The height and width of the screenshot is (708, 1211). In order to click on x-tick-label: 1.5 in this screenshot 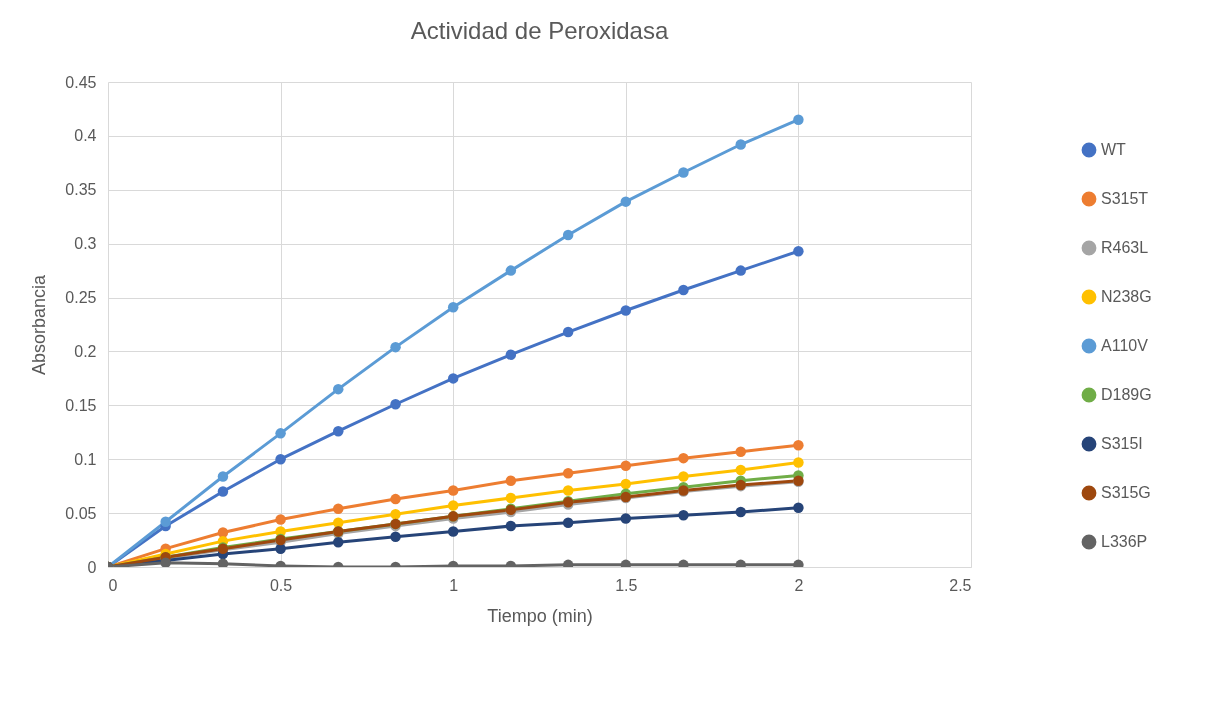, I will do `click(626, 585)`.